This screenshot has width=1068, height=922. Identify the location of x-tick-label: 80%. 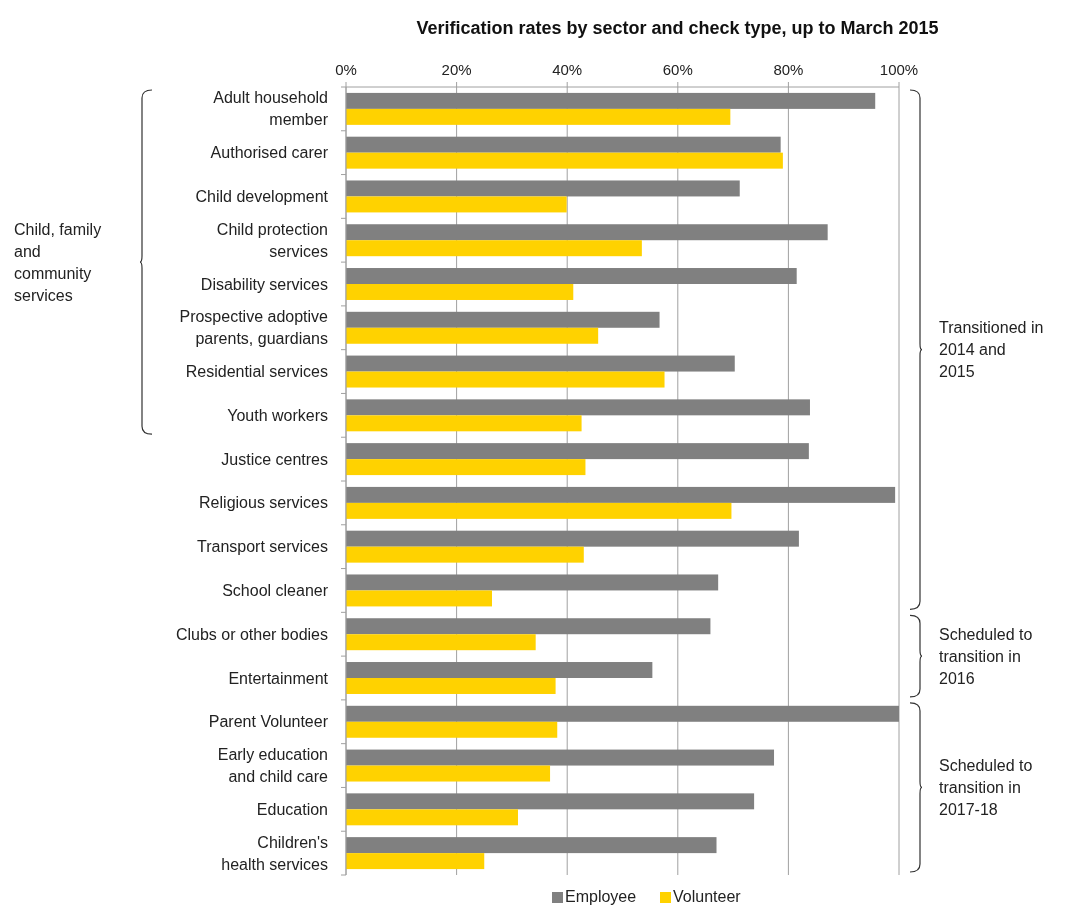
(788, 69).